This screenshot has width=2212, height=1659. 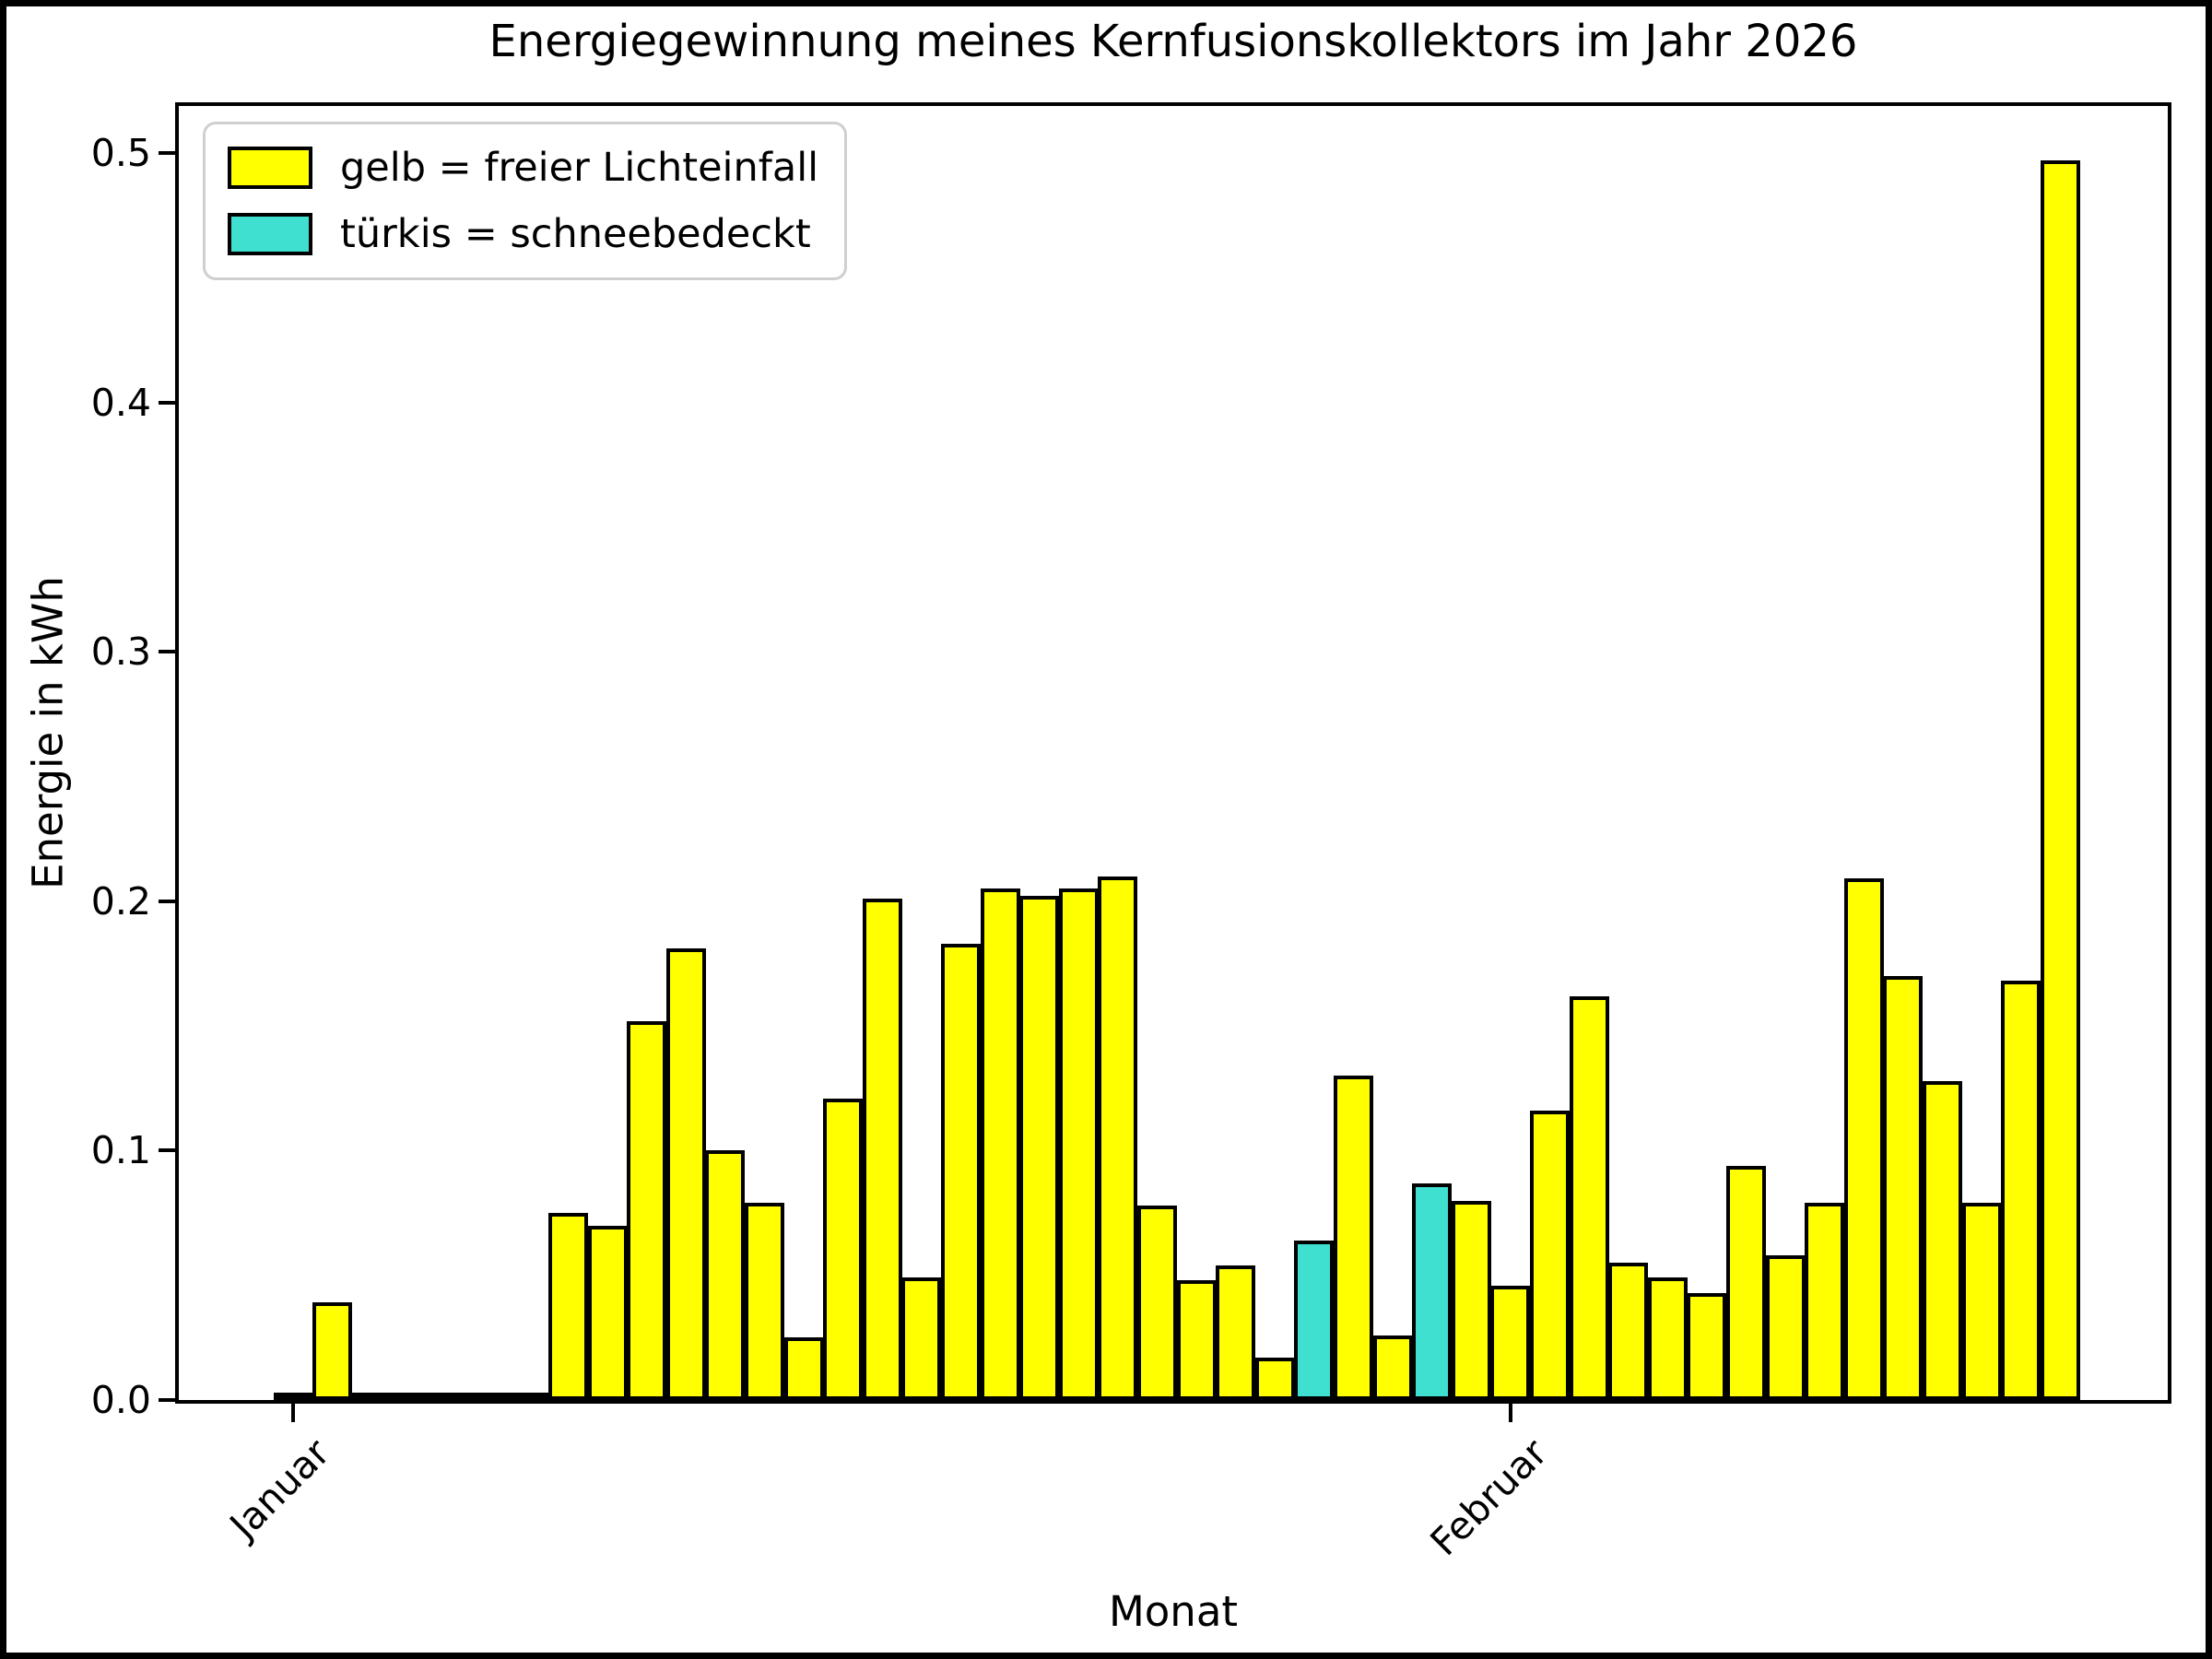 What do you see at coordinates (120, 1400) in the screenshot?
I see `y-tick-label-0.0: 0.0` at bounding box center [120, 1400].